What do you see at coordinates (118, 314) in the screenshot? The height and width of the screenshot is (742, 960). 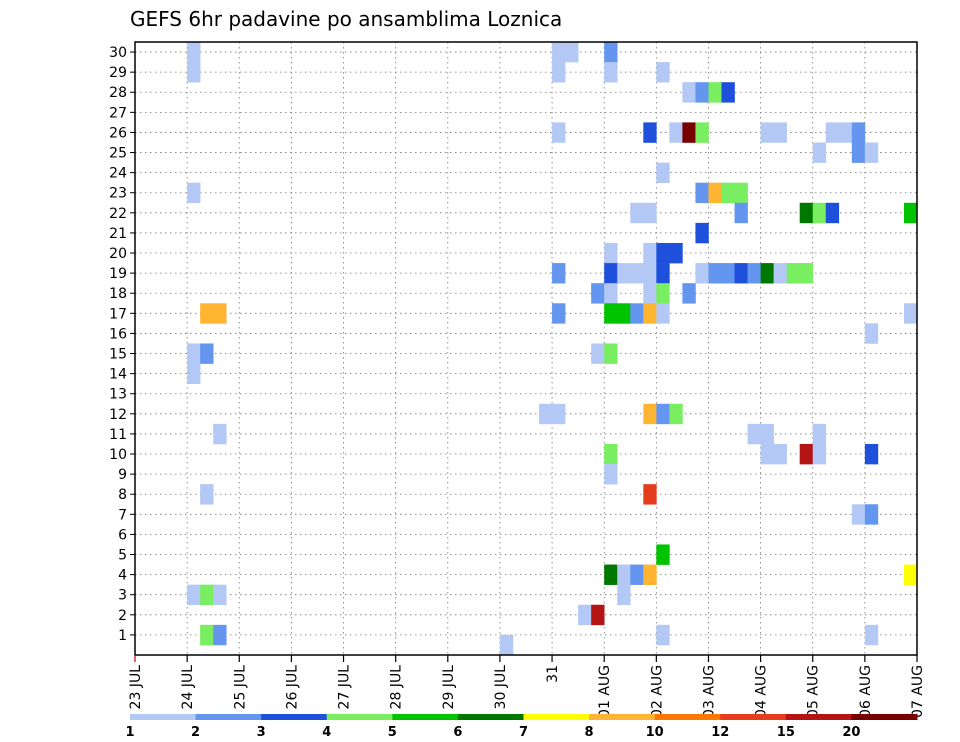 I see `y-tick-label: 17` at bounding box center [118, 314].